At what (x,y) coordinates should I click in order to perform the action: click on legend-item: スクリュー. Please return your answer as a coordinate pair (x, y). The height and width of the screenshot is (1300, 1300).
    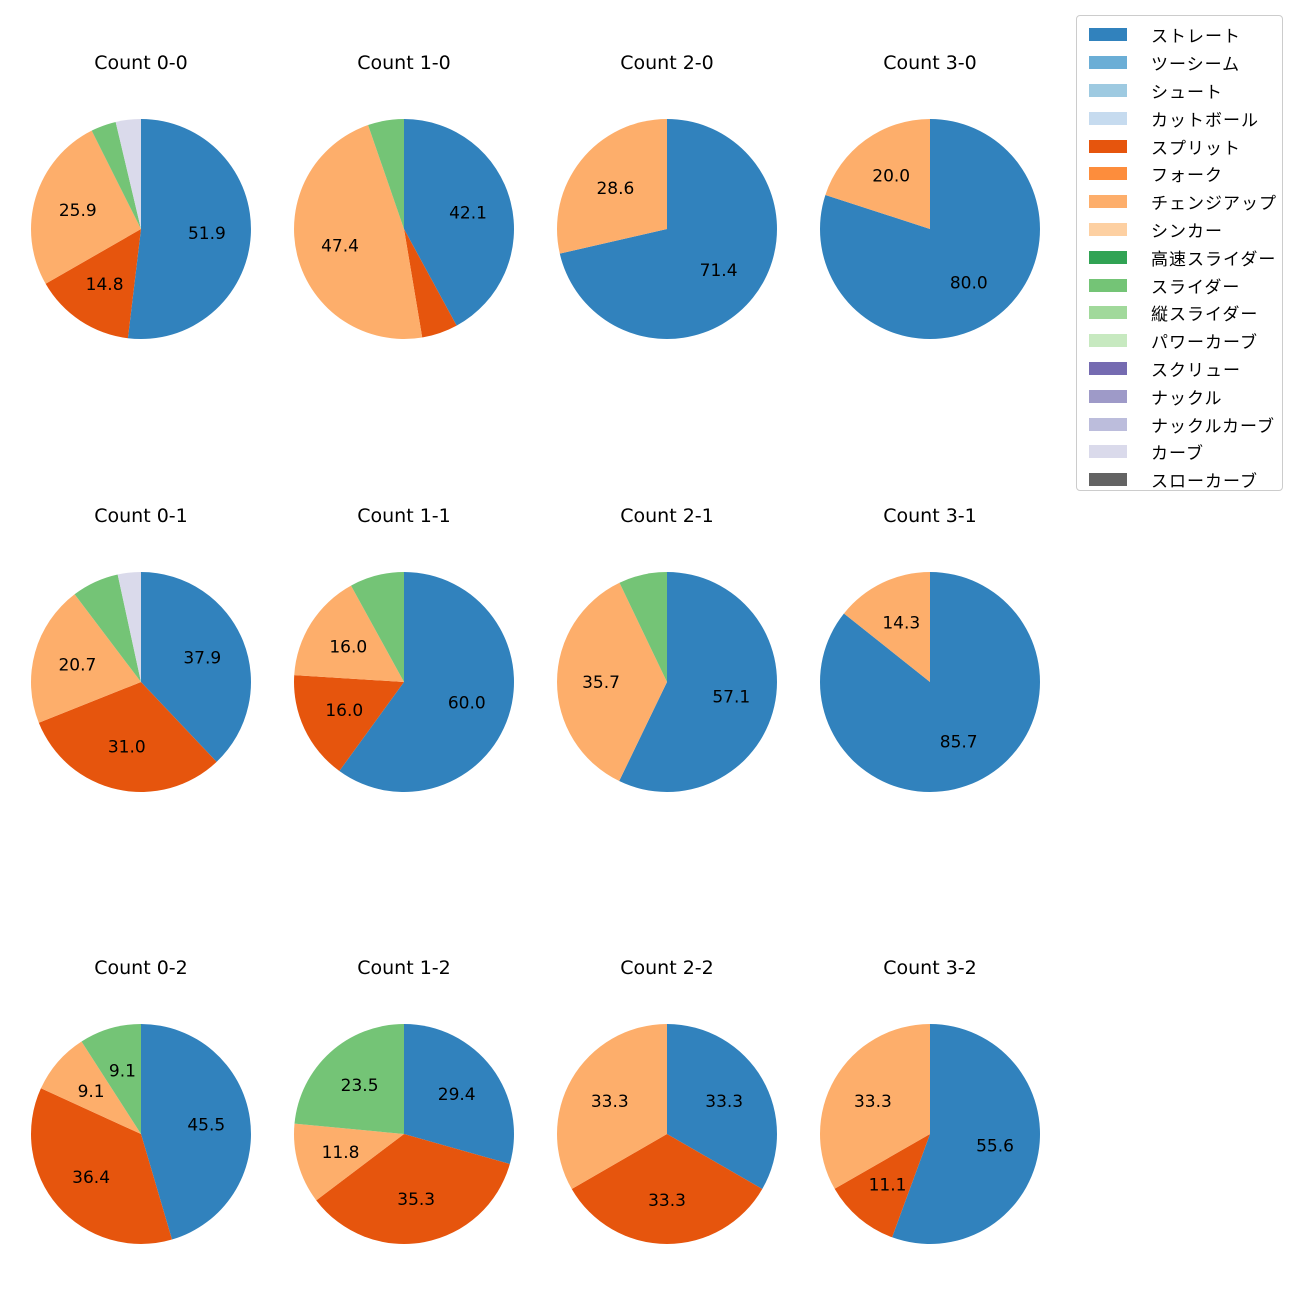
    Looking at the image, I should click on (1184, 369).